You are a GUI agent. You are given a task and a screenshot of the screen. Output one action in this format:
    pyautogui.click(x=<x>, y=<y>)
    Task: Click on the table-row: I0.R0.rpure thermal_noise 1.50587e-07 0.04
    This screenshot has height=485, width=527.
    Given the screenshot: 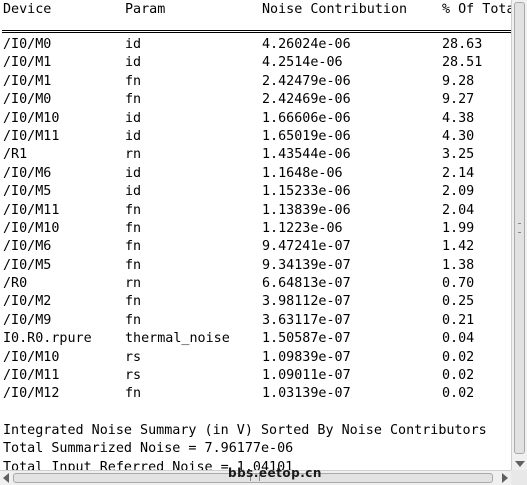 What is the action you would take?
    pyautogui.click(x=255, y=339)
    